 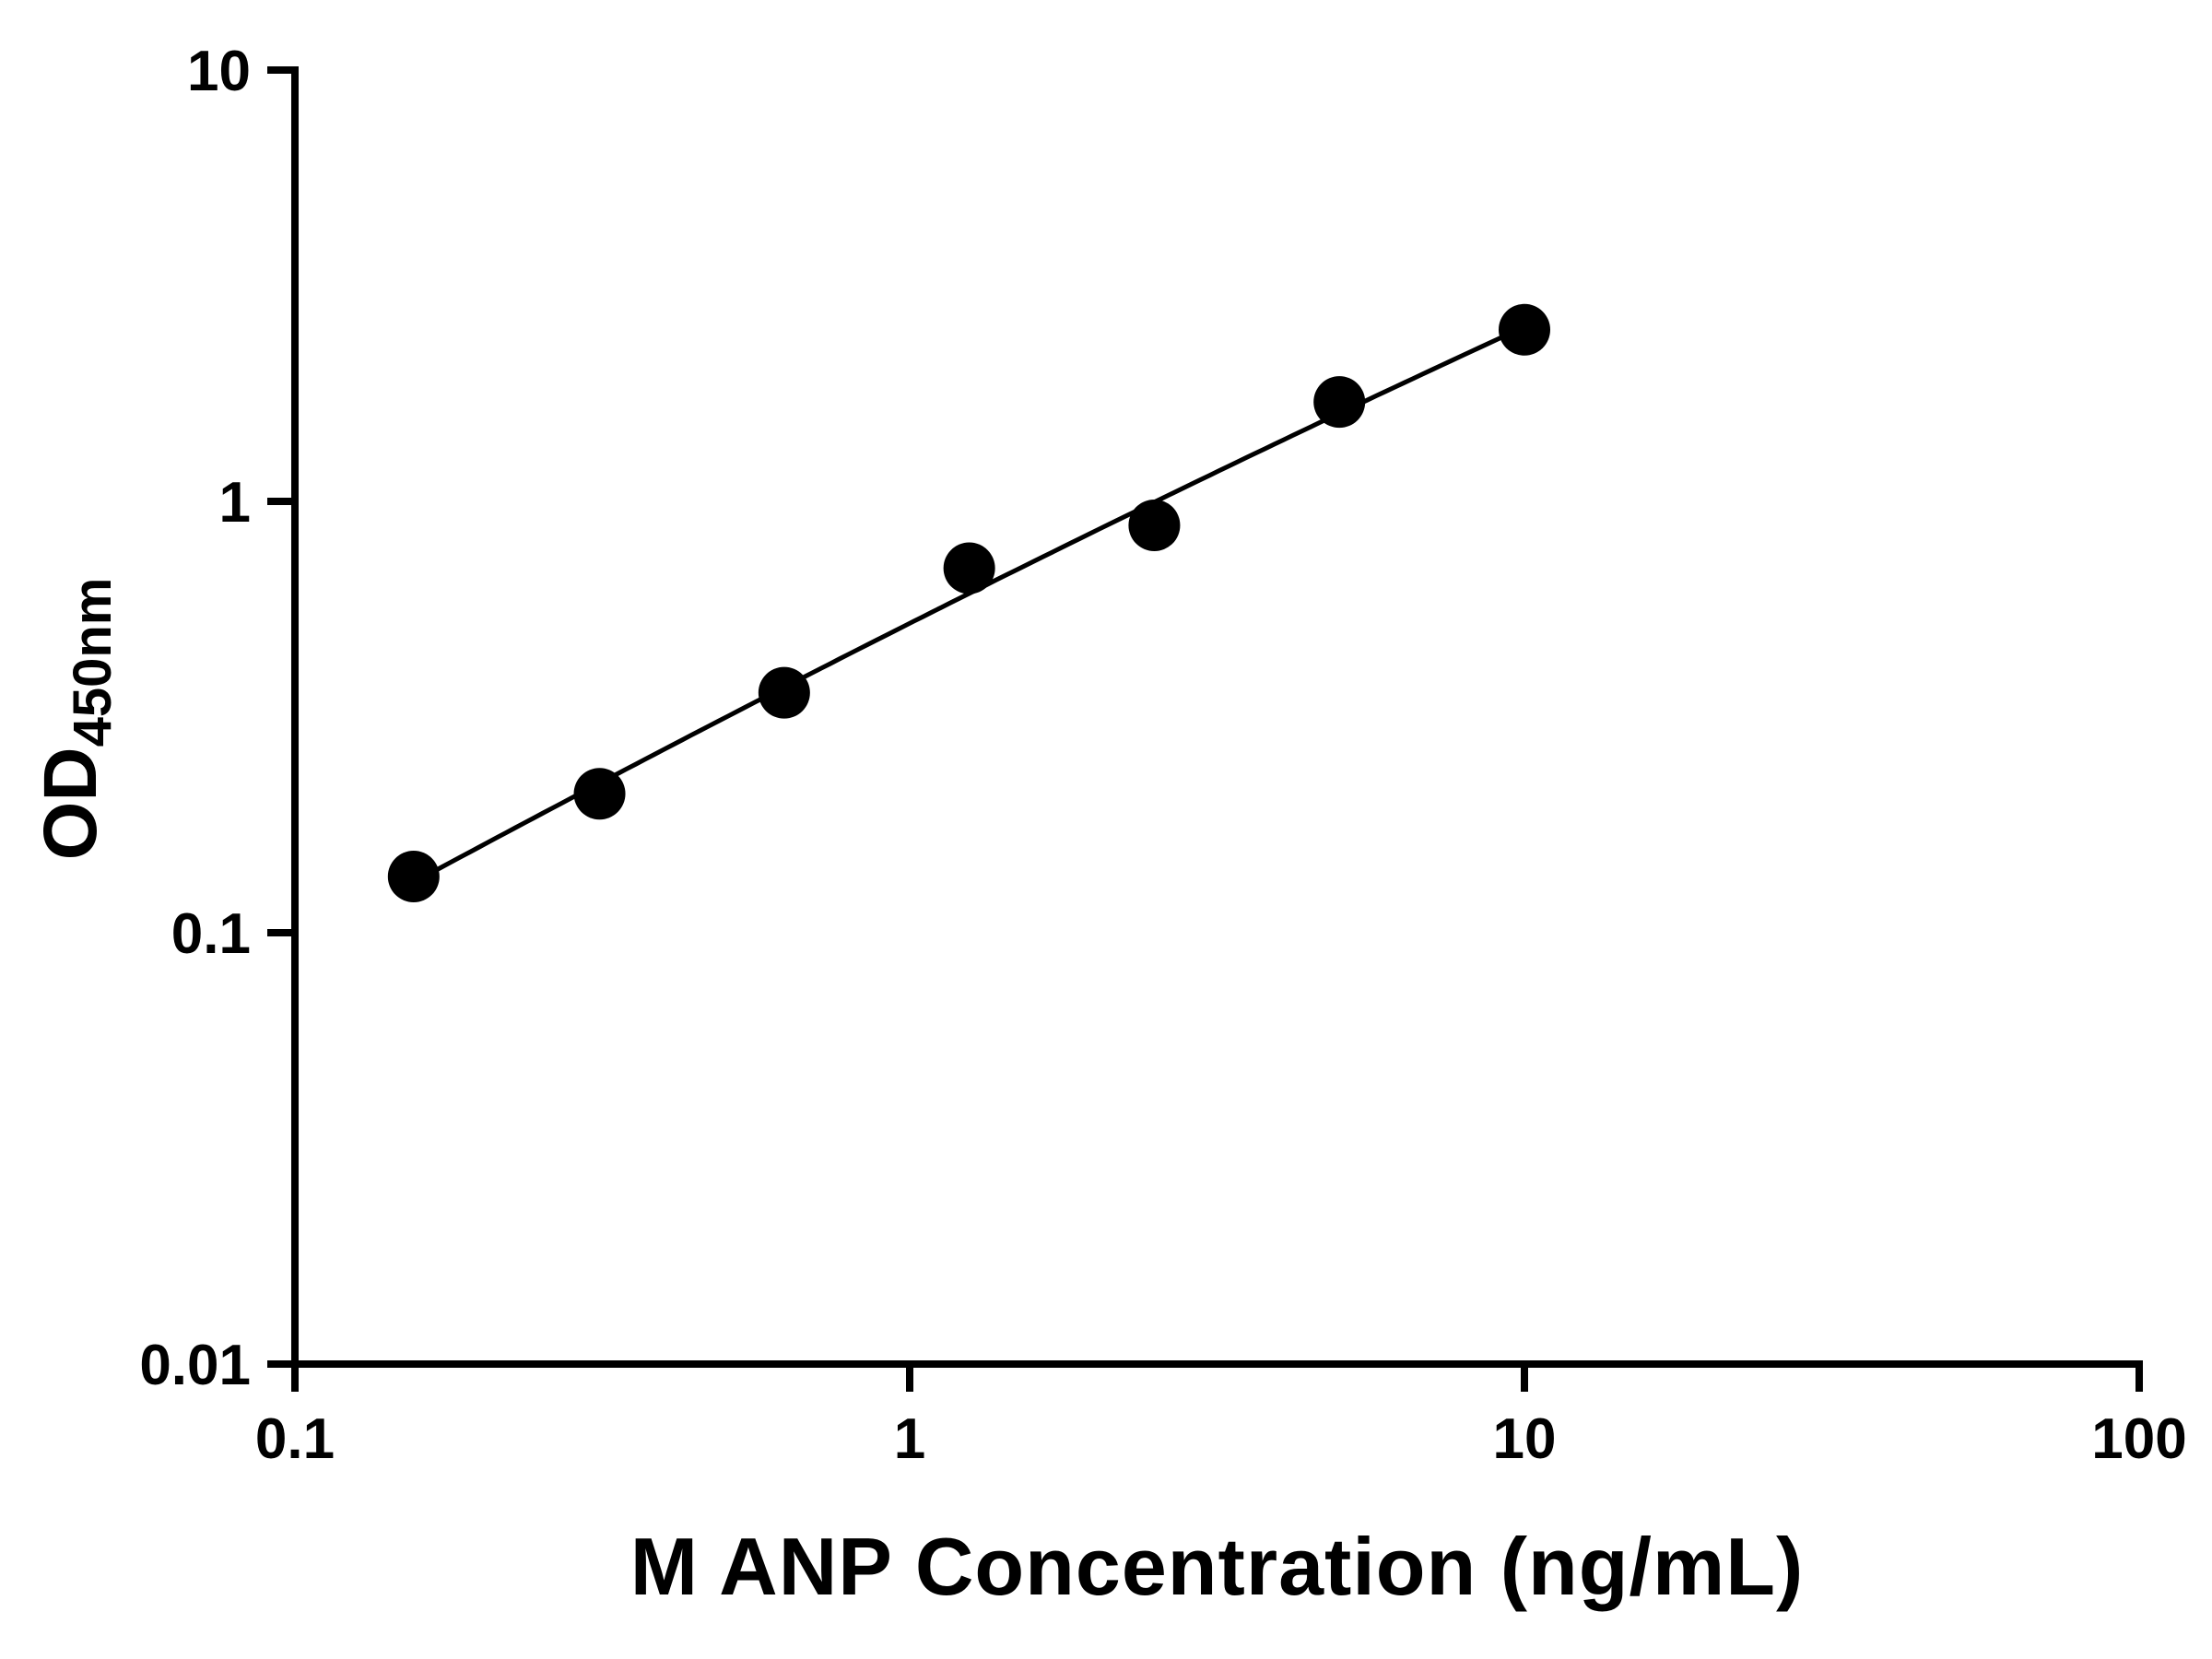 I want to click on y-axis-title: OD450nm, so click(x=76, y=719).